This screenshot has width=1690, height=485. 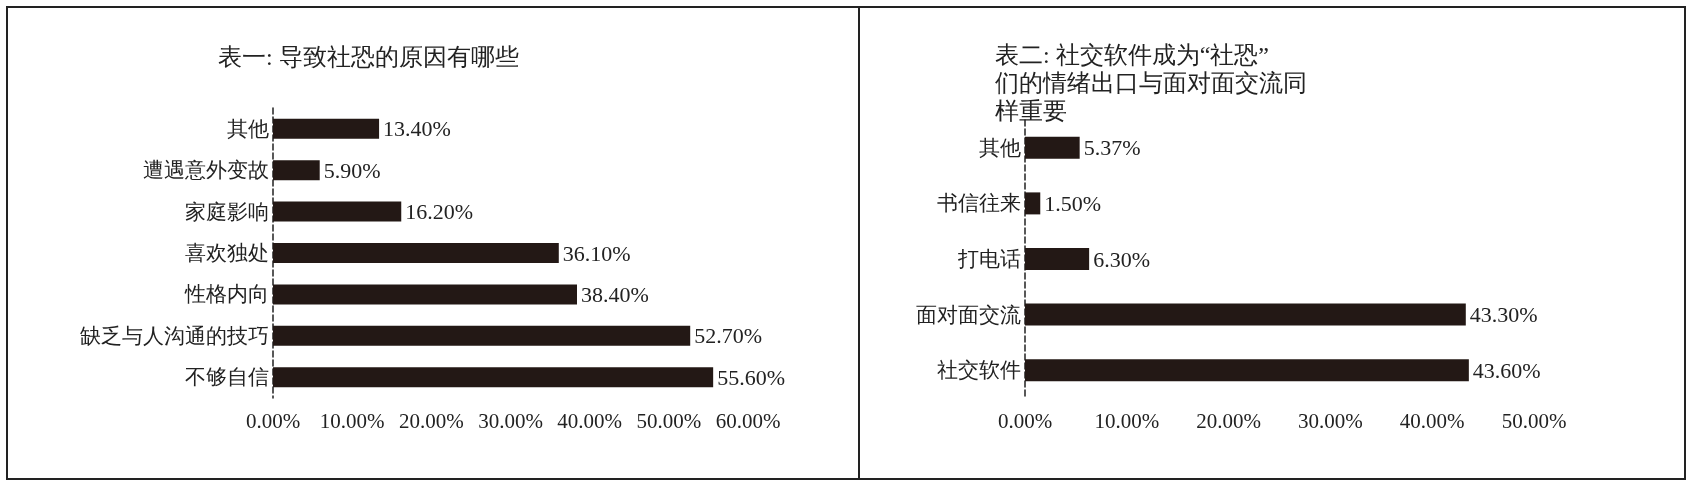 What do you see at coordinates (748, 420) in the screenshot?
I see `x-tick-label: 60.00%` at bounding box center [748, 420].